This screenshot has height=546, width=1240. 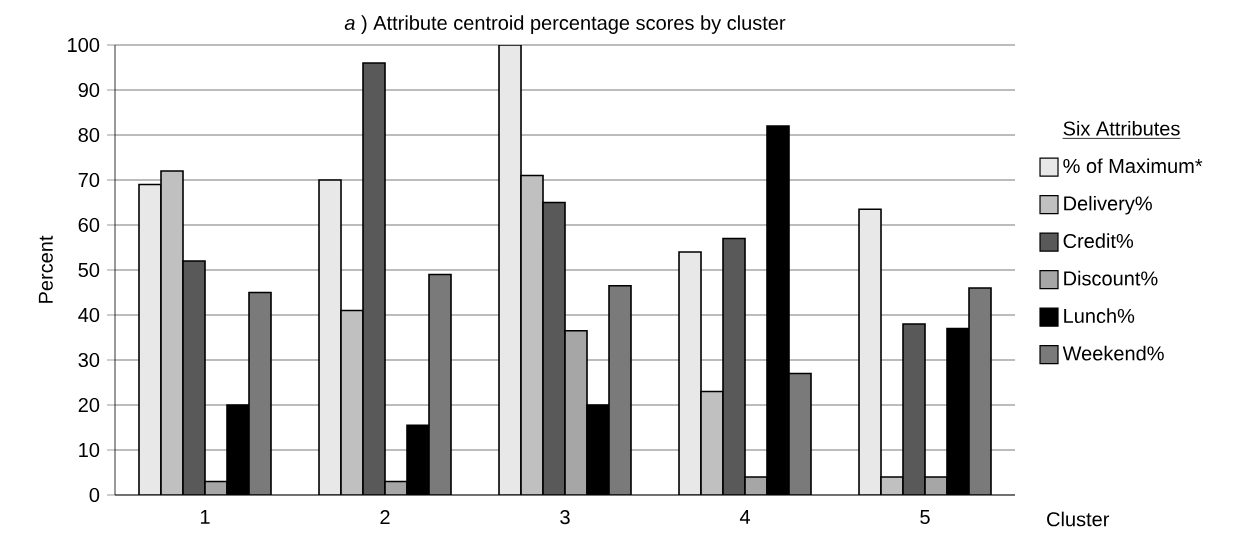 I want to click on y-tick-label: 40, so click(x=89, y=315).